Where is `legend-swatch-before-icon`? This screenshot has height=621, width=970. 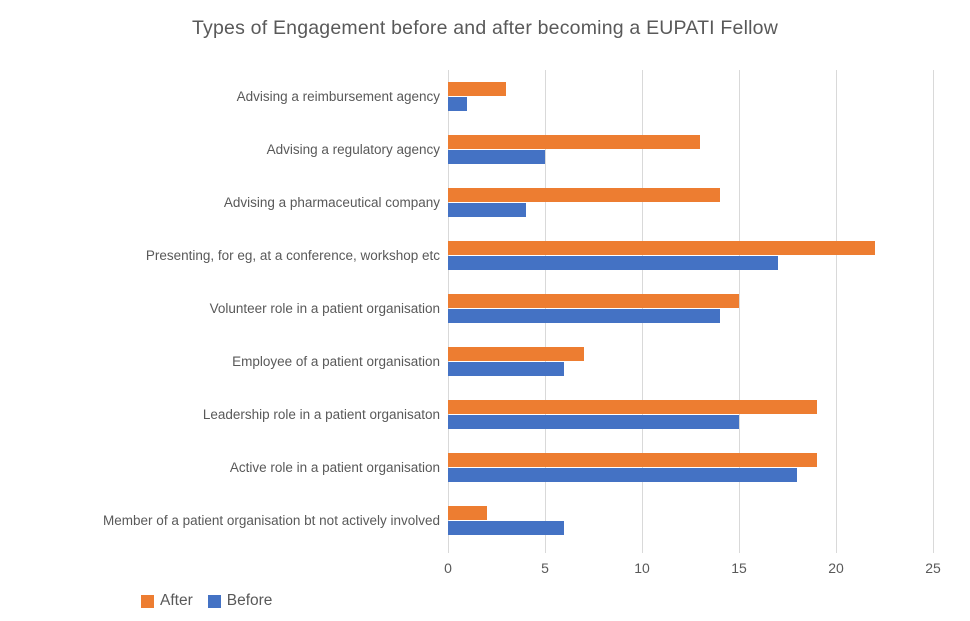
legend-swatch-before-icon is located at coordinates (214, 601).